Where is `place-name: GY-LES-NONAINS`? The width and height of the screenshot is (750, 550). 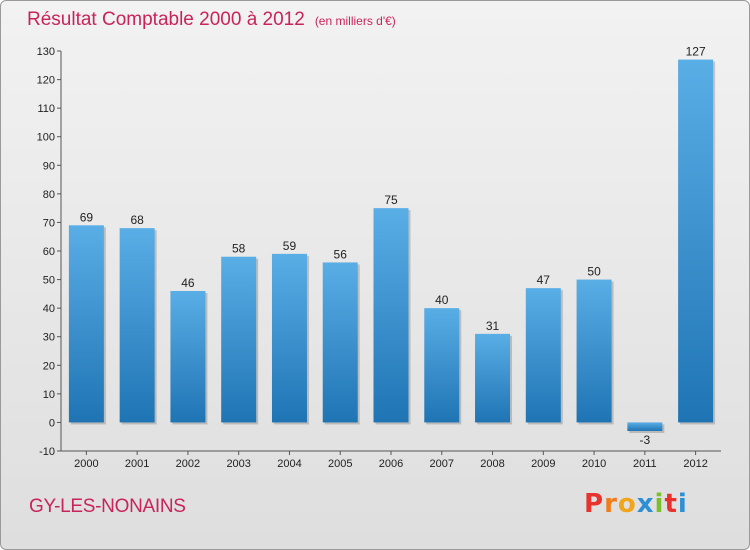 place-name: GY-LES-NONAINS is located at coordinates (107, 506).